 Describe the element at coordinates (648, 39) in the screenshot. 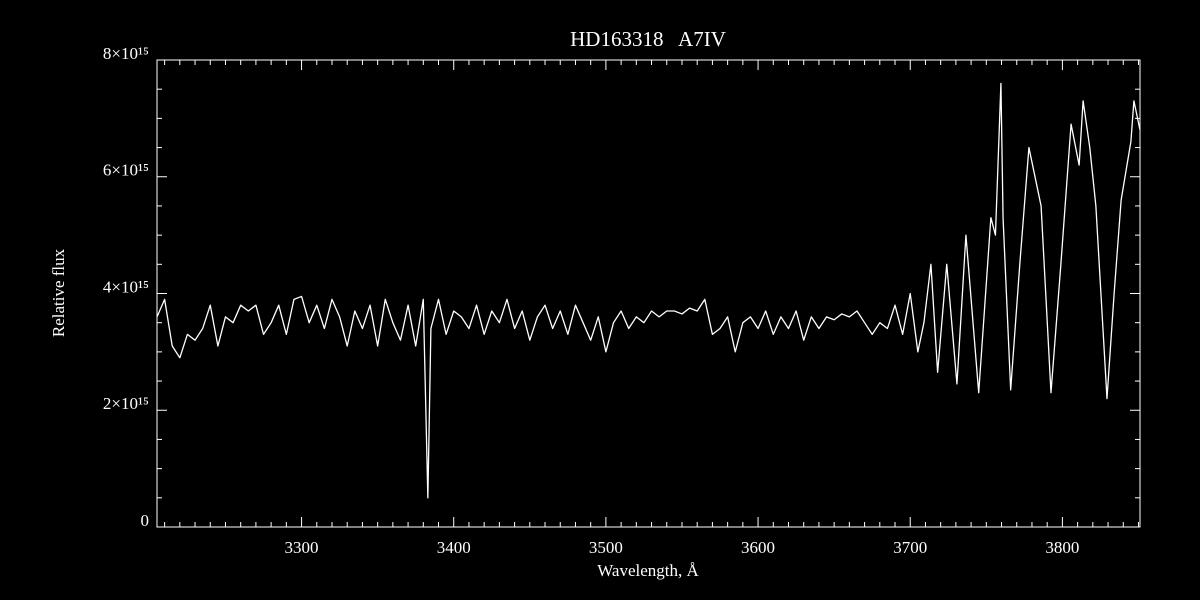

I see `chart-title: HD163318 A7IV` at that location.